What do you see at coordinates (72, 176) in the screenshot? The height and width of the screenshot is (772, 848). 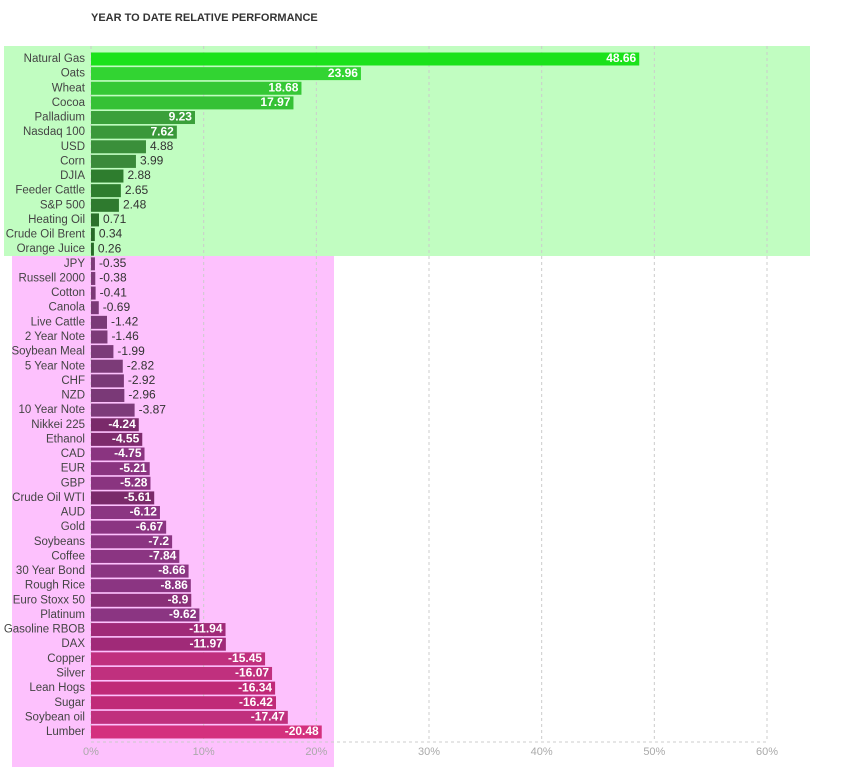 I see `category-label: DJIA` at bounding box center [72, 176].